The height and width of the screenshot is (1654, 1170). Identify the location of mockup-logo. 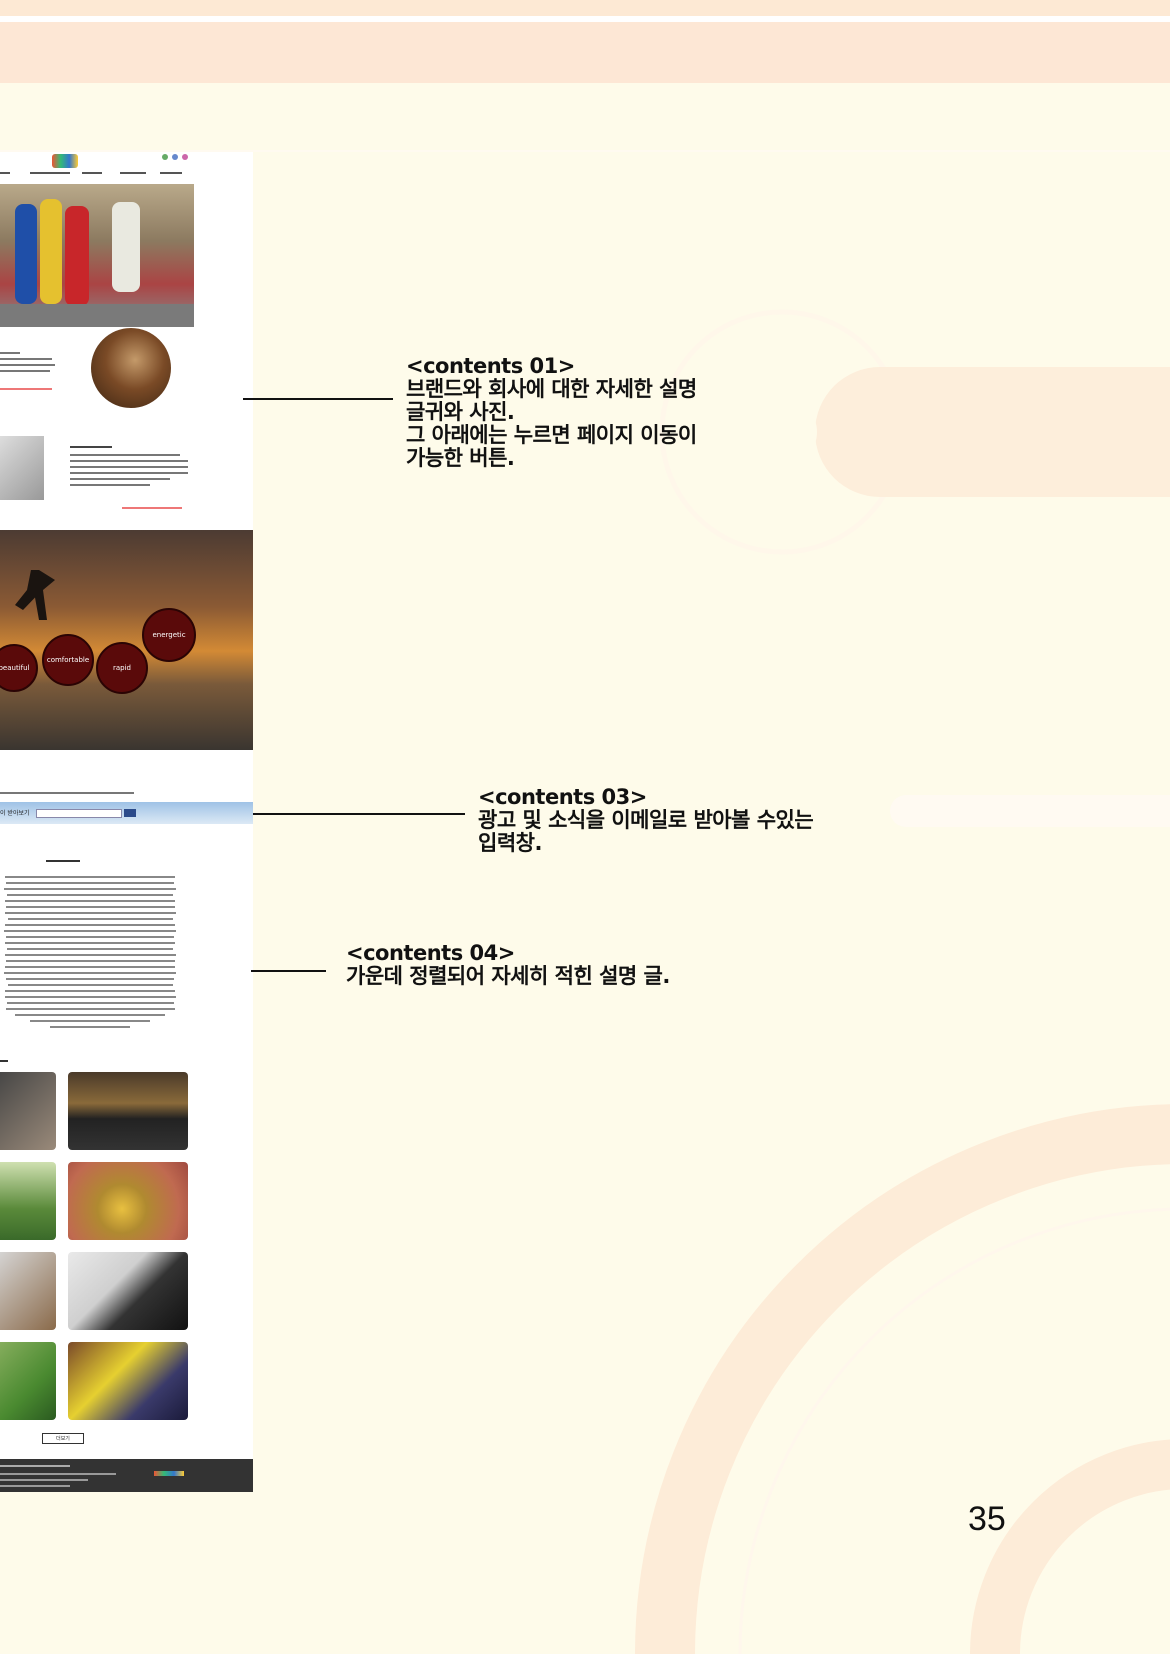
(65, 161).